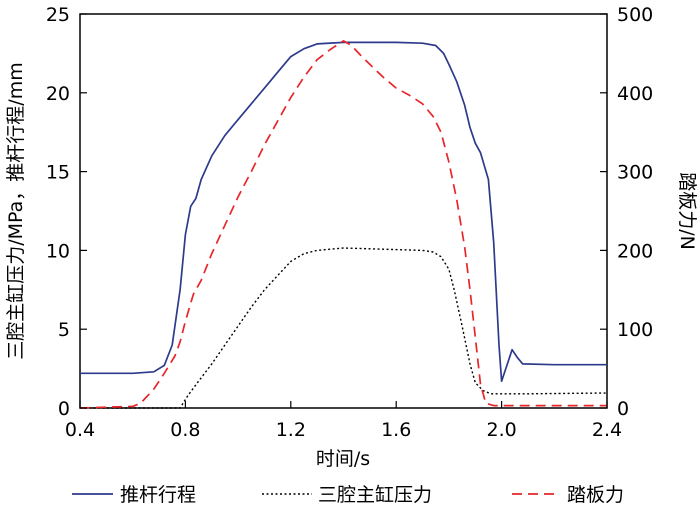 The image size is (700, 512). What do you see at coordinates (501, 430) in the screenshot?
I see `x-tick-label: 2.0` at bounding box center [501, 430].